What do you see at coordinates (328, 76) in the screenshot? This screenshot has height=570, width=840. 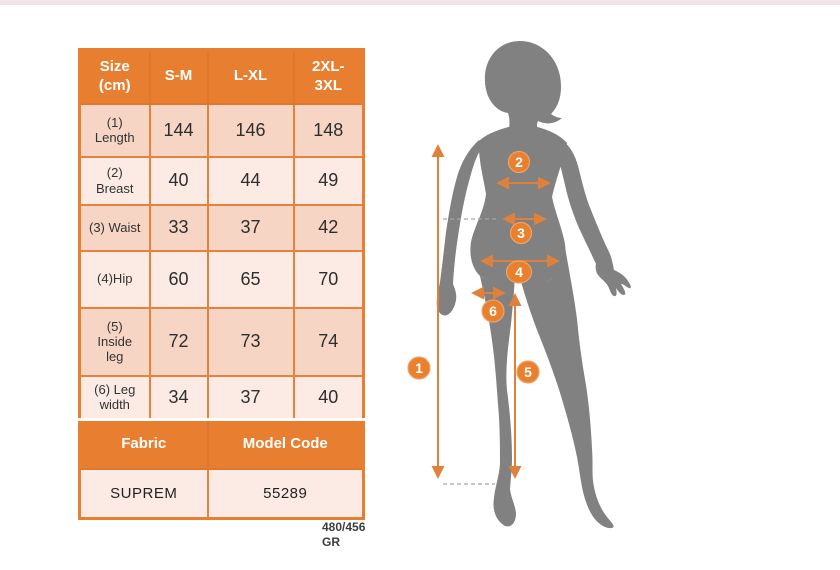 I see `col-header-2xl-3xl: 2XL- 3XL` at bounding box center [328, 76].